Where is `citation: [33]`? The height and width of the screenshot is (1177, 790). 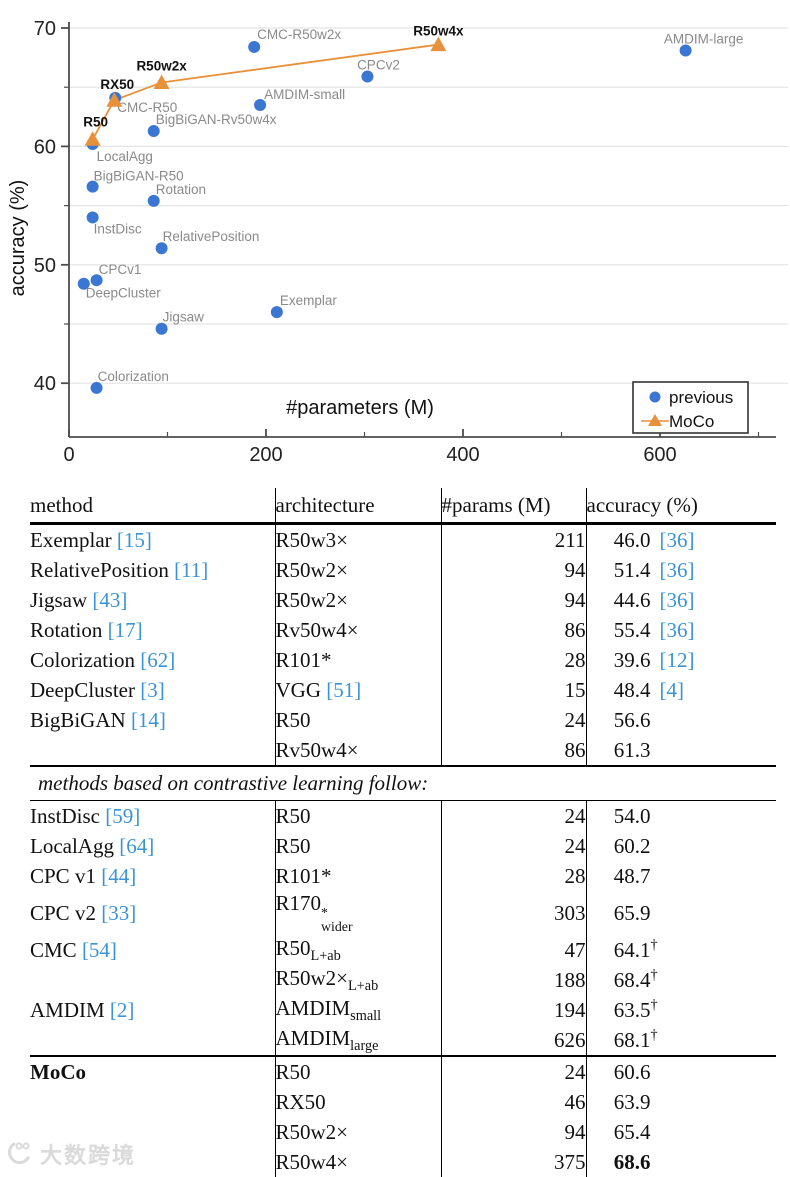 citation: [33] is located at coordinates (118, 913).